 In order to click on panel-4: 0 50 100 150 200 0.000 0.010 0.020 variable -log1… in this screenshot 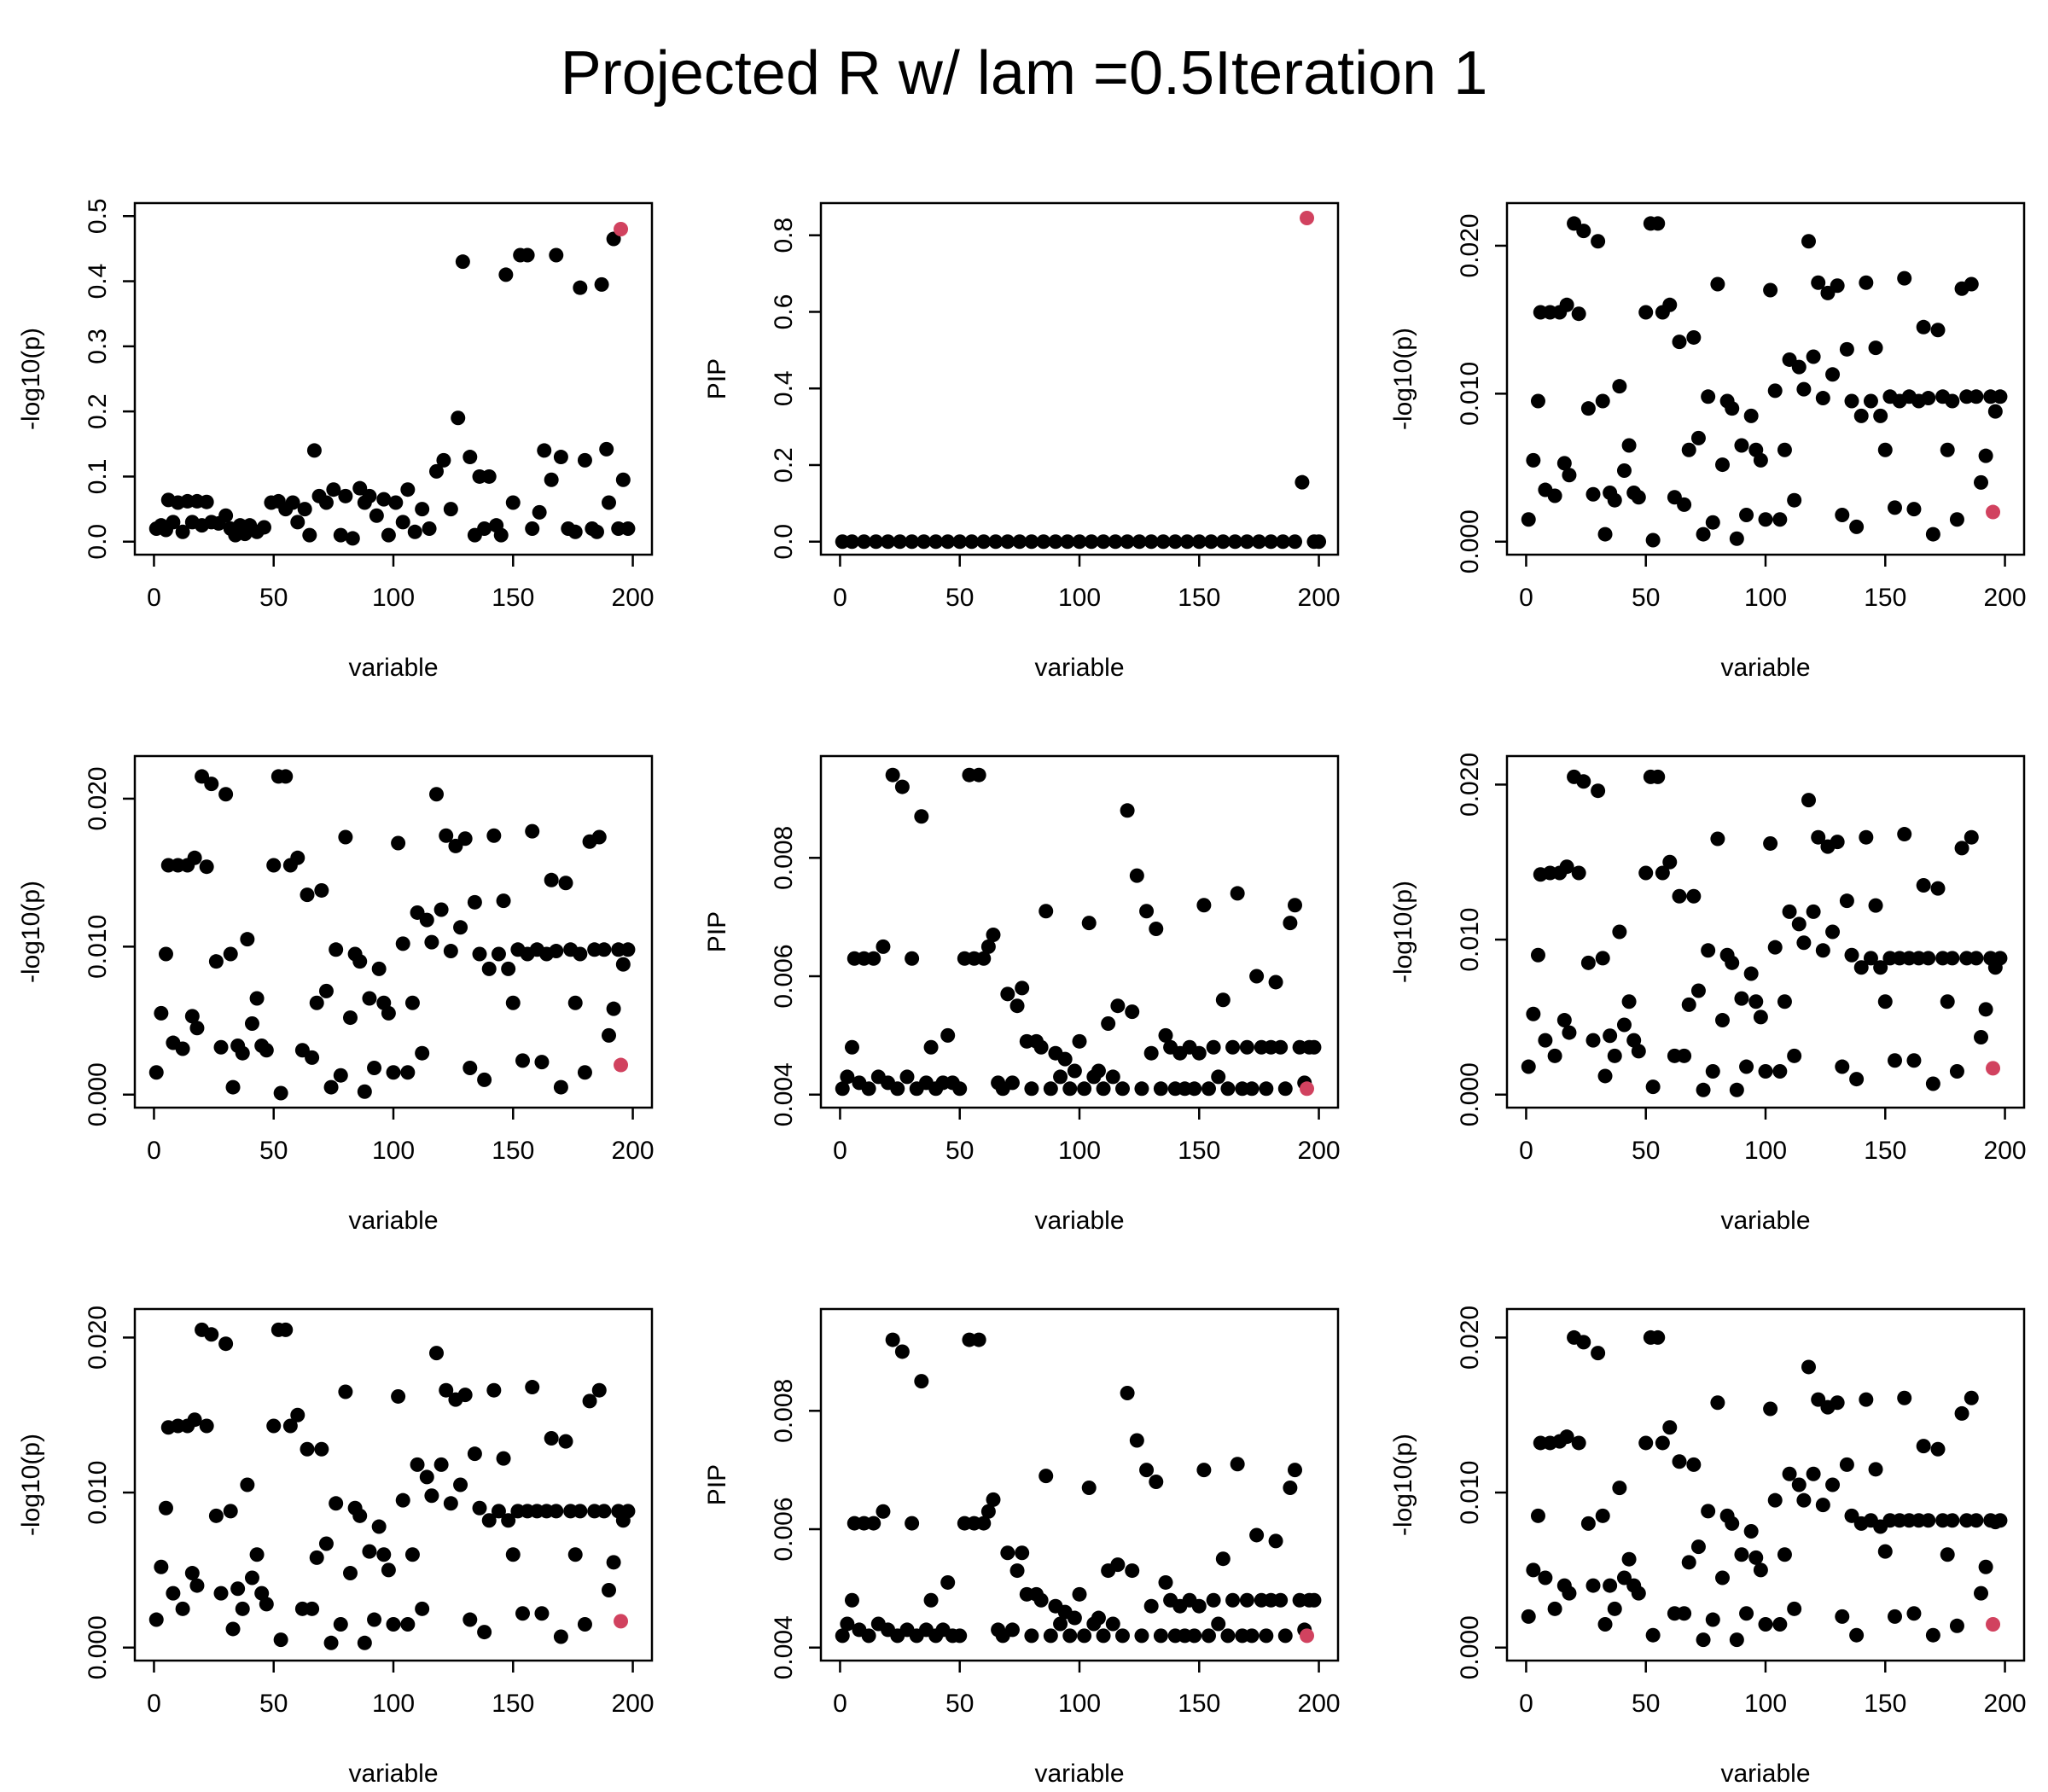, I will do `click(336, 995)`.